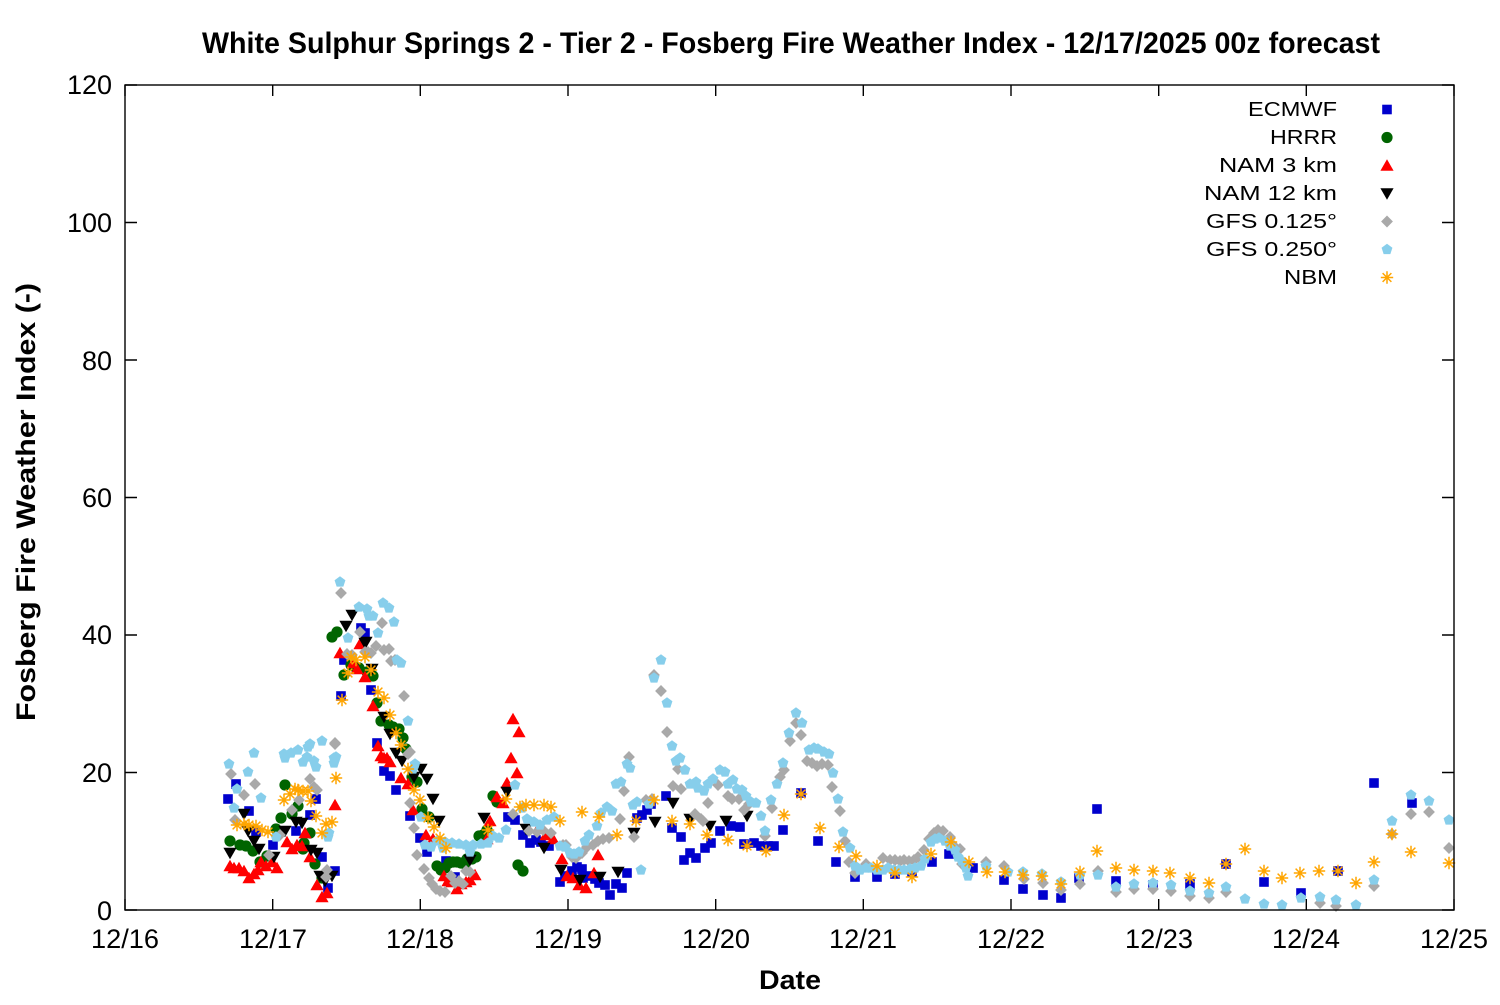  What do you see at coordinates (1271, 222) in the screenshot?
I see `svg-text: GFS 0.125°` at bounding box center [1271, 222].